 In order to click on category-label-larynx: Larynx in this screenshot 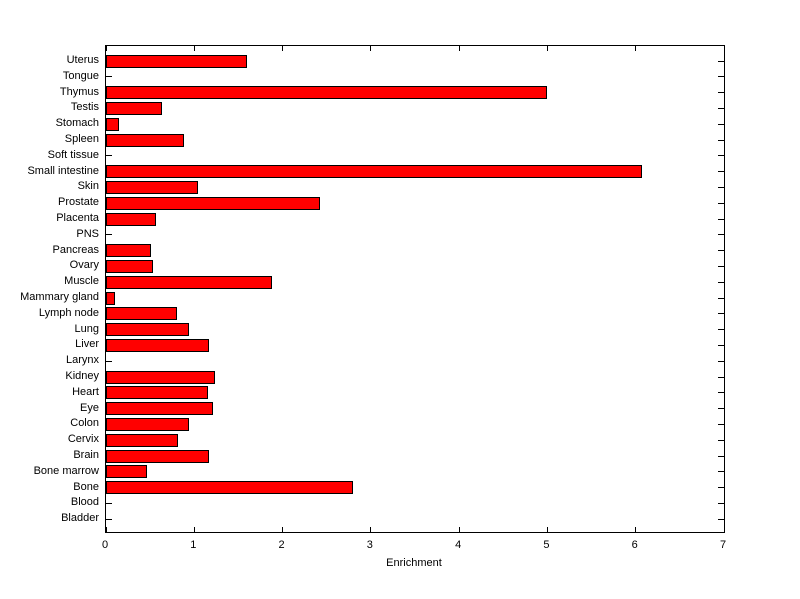, I will do `click(82, 360)`.